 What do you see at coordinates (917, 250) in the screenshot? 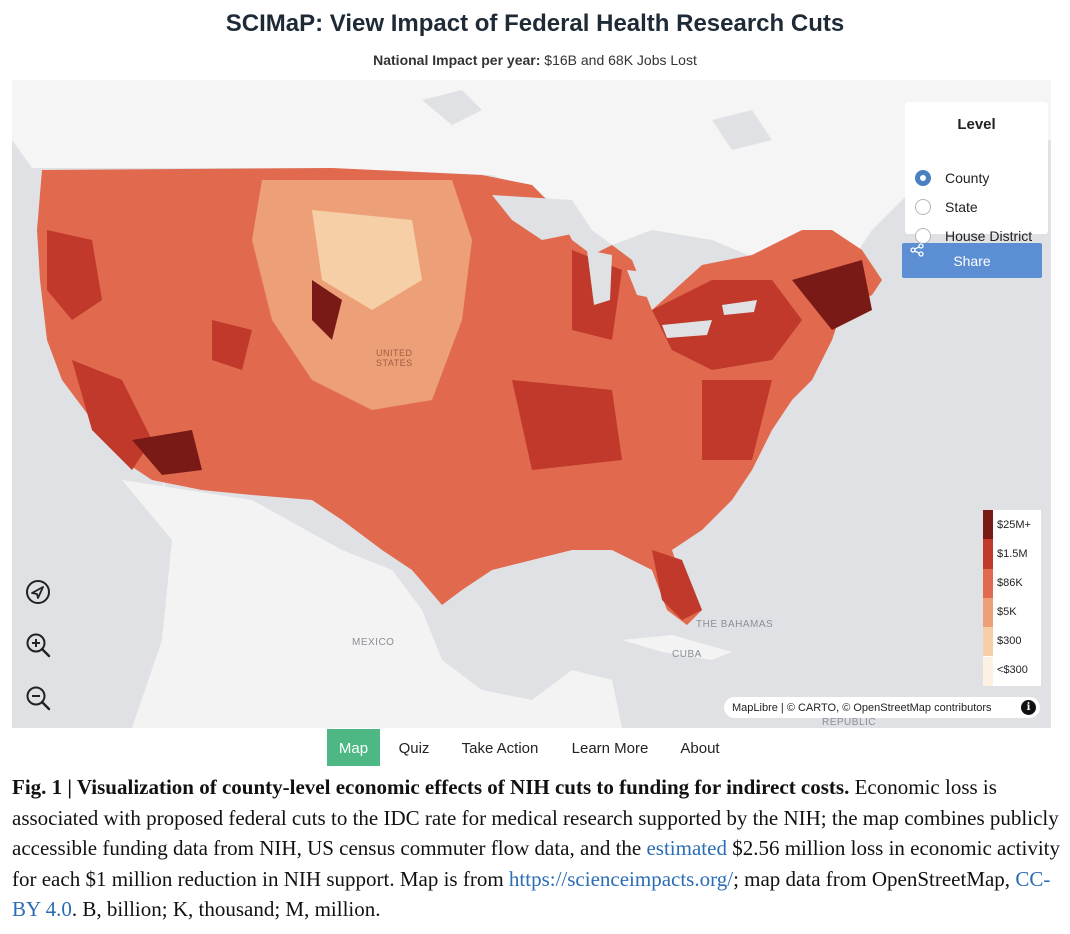
I see `share-icon` at bounding box center [917, 250].